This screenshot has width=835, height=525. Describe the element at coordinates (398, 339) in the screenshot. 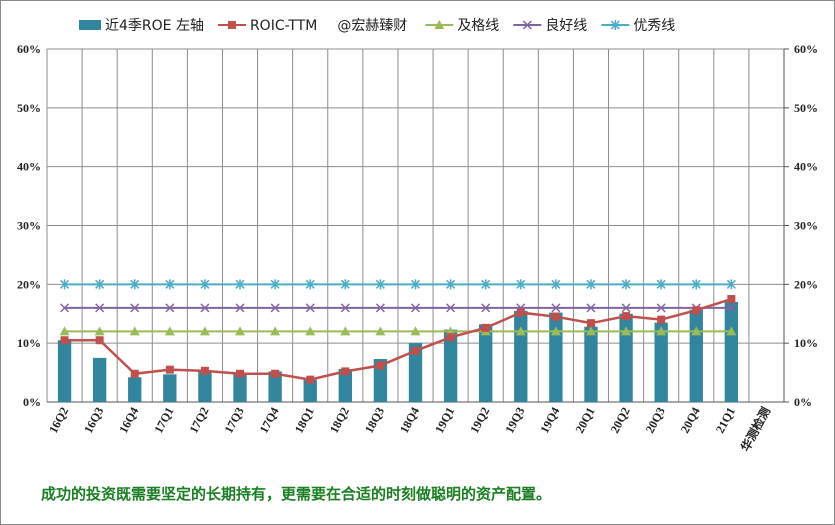

I see `roic-line` at that location.